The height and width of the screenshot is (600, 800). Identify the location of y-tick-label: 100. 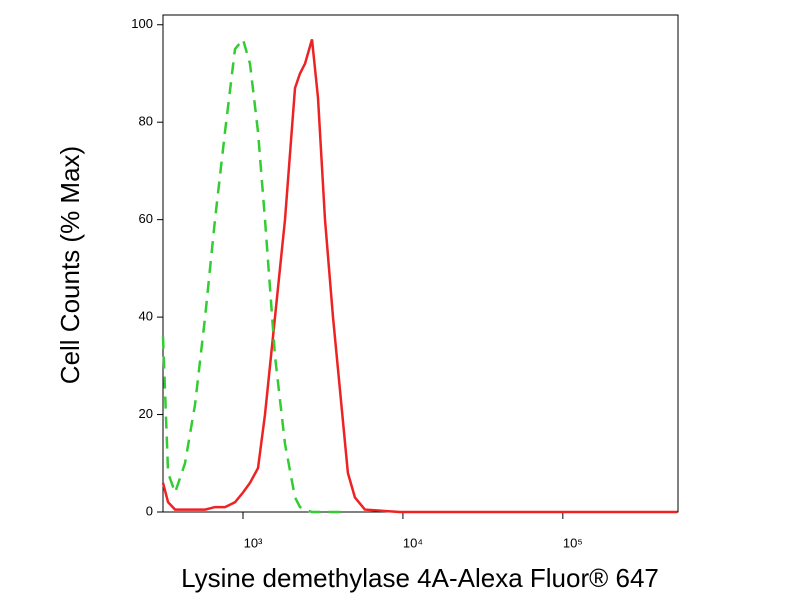
(142, 23).